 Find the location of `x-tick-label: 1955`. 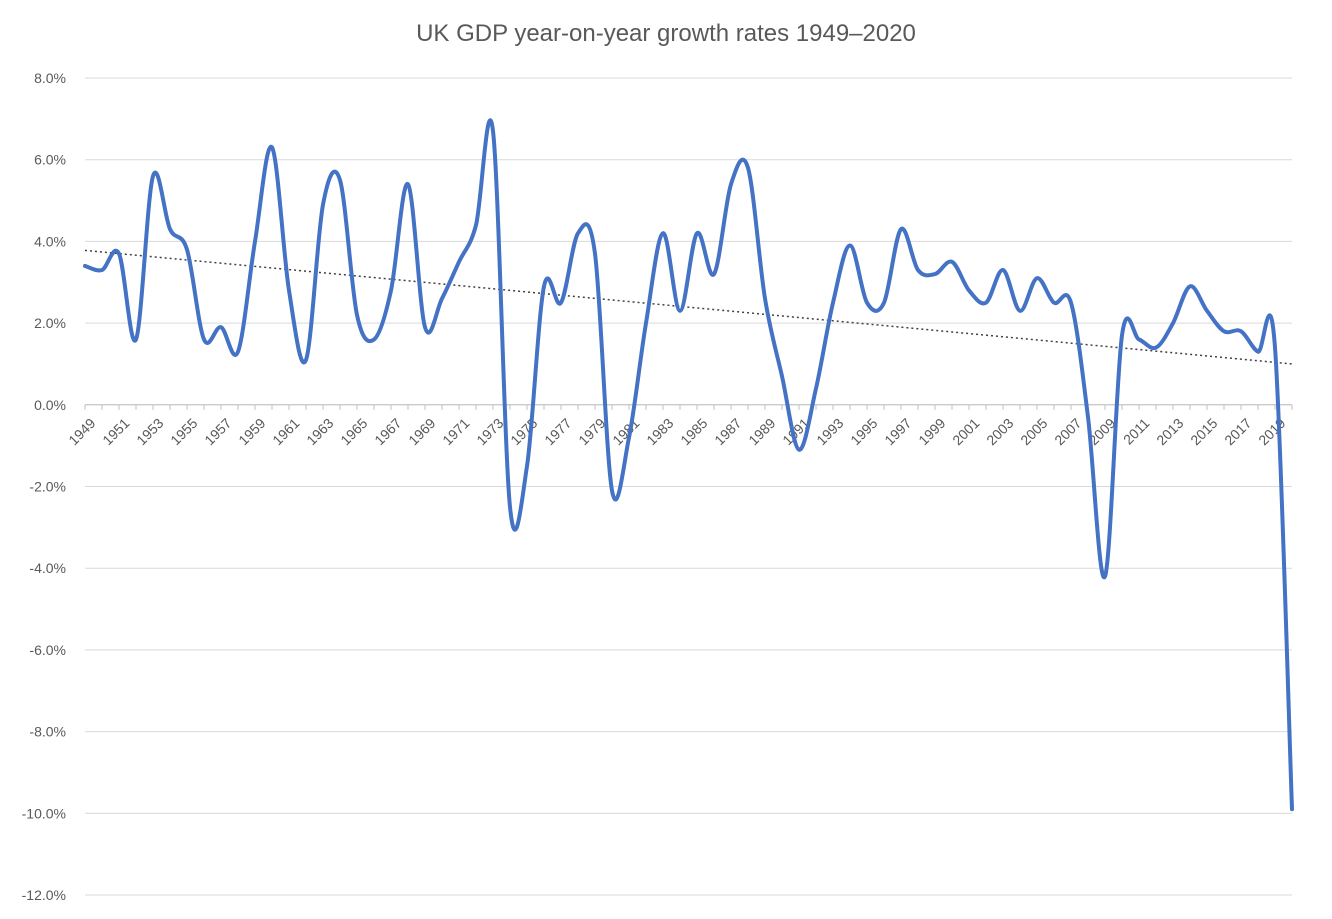

x-tick-label: 1955 is located at coordinates (183, 431).